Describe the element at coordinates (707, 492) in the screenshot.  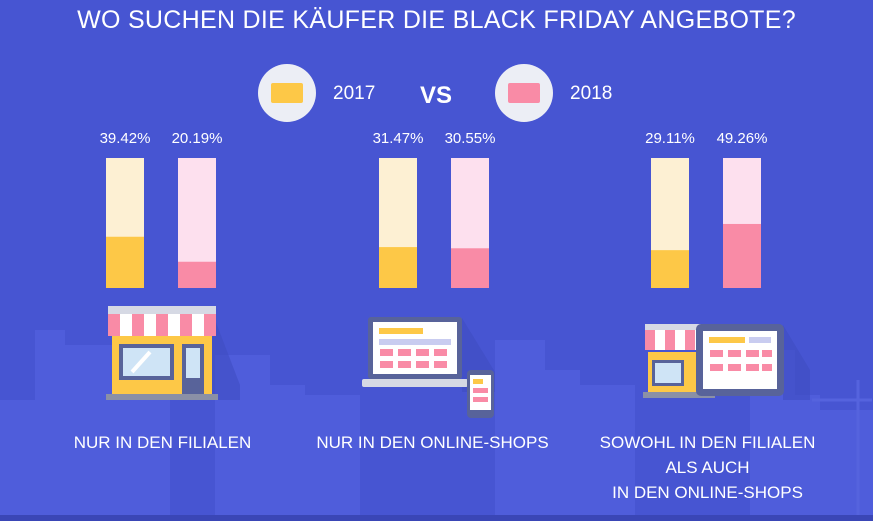
I see `category-label-line: IN DEN ONLINE-SHOPS` at that location.